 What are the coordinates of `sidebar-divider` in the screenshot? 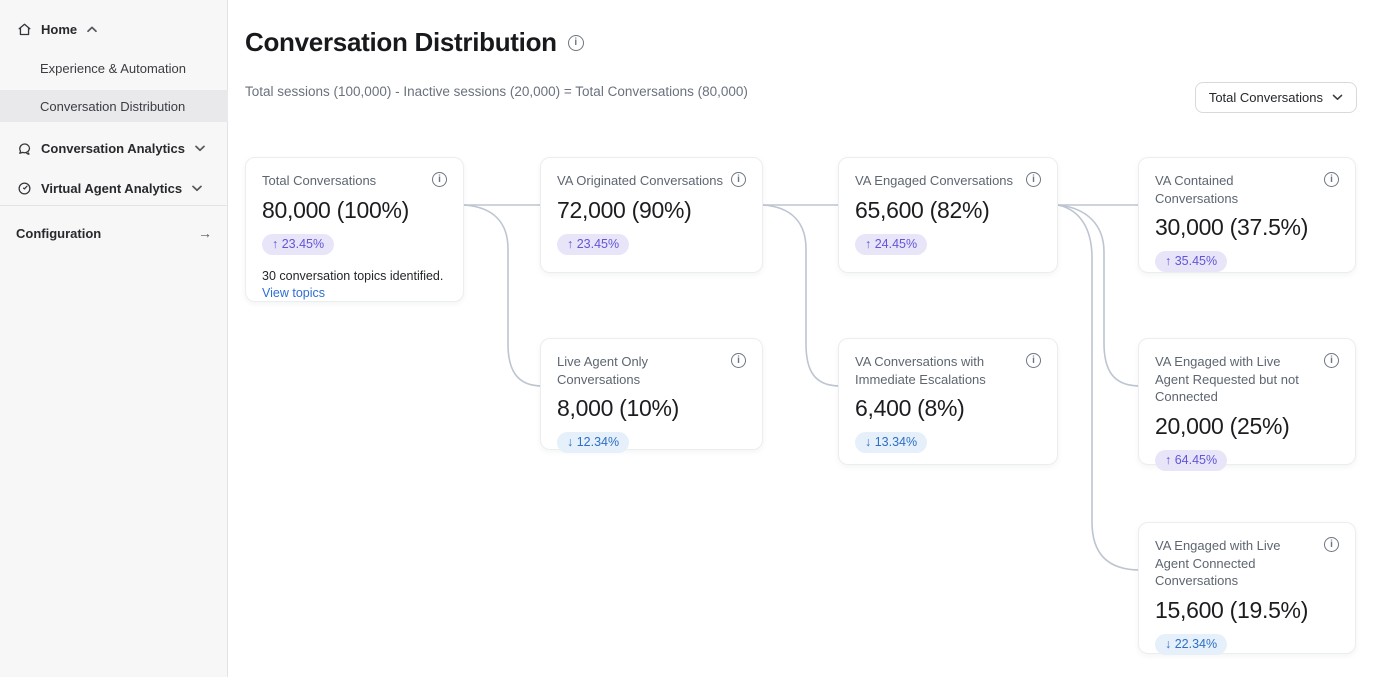 It's located at (114, 205).